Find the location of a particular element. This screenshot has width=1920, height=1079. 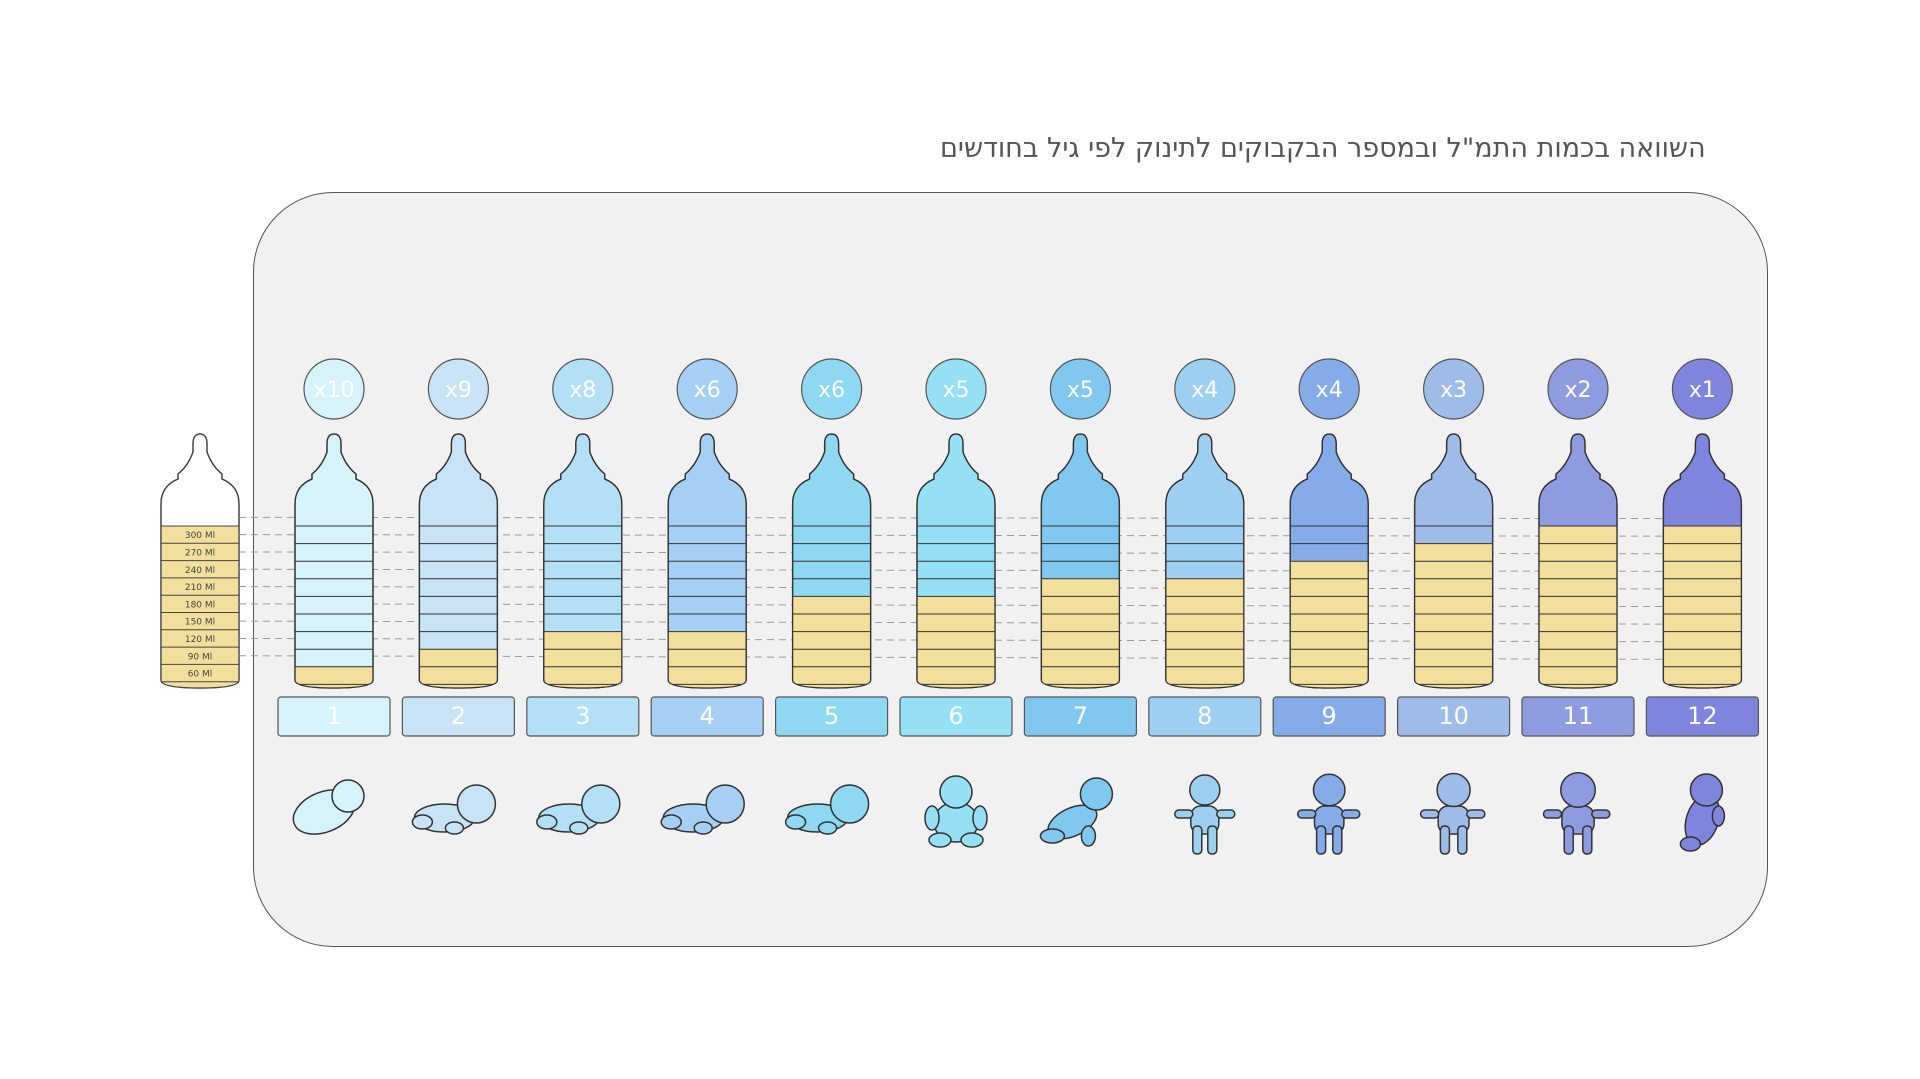

reference-tick-label: 150 Ml is located at coordinates (200, 623).